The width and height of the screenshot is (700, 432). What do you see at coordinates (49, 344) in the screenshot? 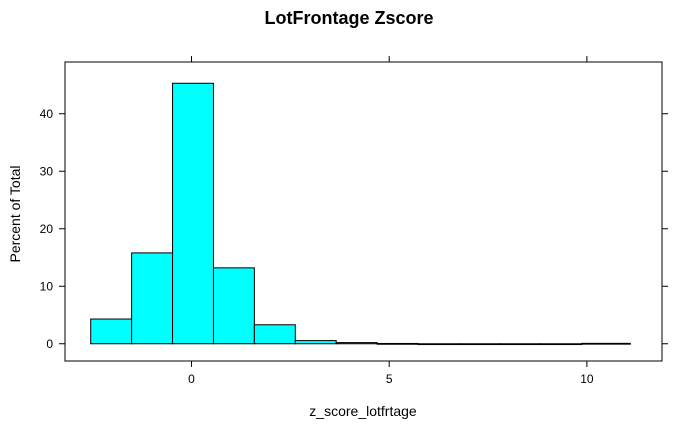
I see `y-tick-label-0: 0` at bounding box center [49, 344].